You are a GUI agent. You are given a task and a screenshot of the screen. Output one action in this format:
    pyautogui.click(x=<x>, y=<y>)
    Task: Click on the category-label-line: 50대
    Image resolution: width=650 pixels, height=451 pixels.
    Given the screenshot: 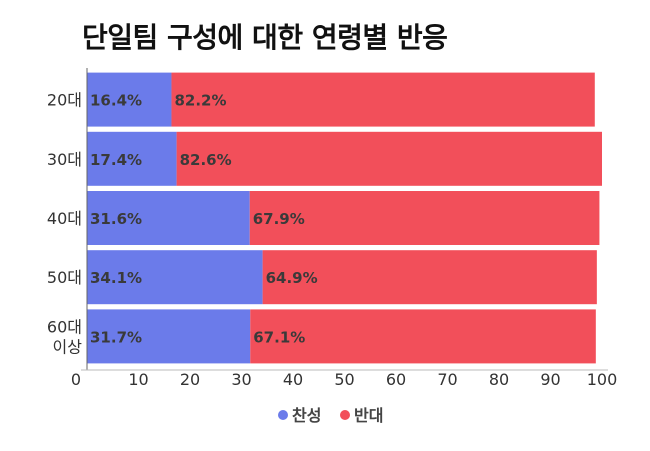 What is the action you would take?
    pyautogui.click(x=64, y=277)
    